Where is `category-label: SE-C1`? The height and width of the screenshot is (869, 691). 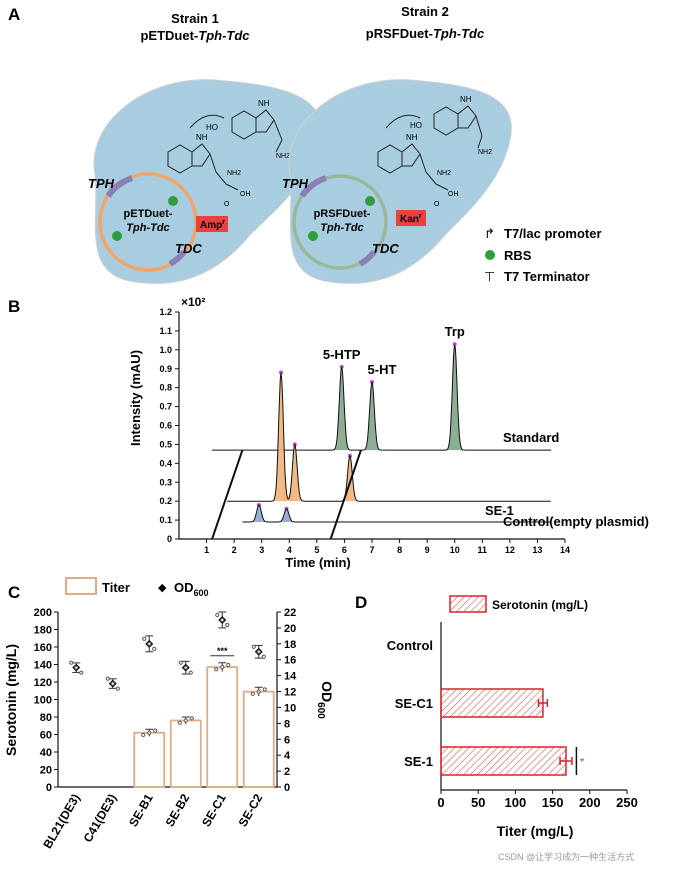
category-label: SE-C1 is located at coordinates (414, 703).